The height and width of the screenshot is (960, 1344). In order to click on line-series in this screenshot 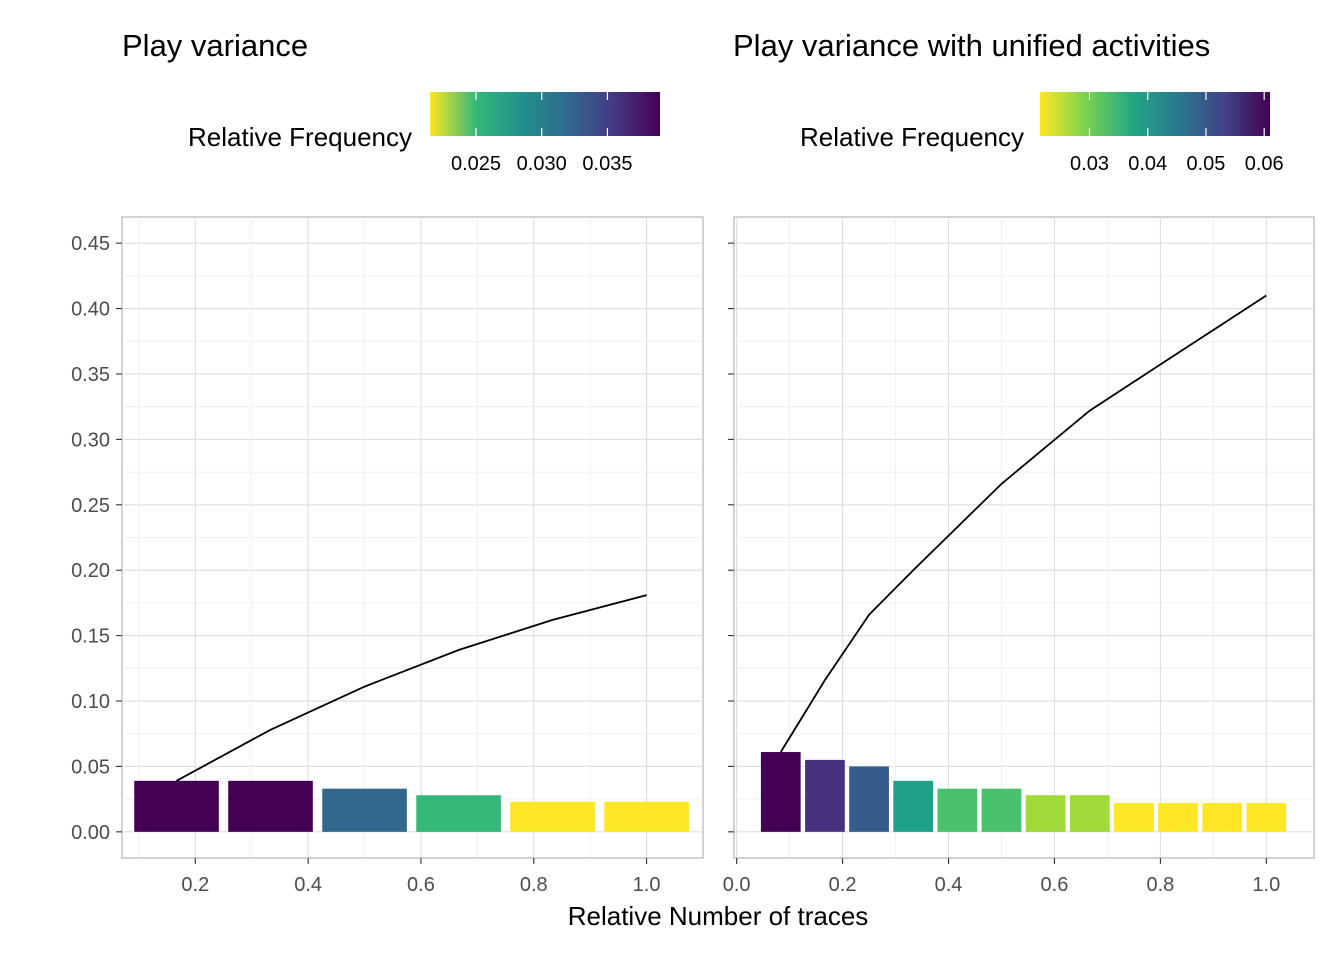, I will do `click(411, 688)`.